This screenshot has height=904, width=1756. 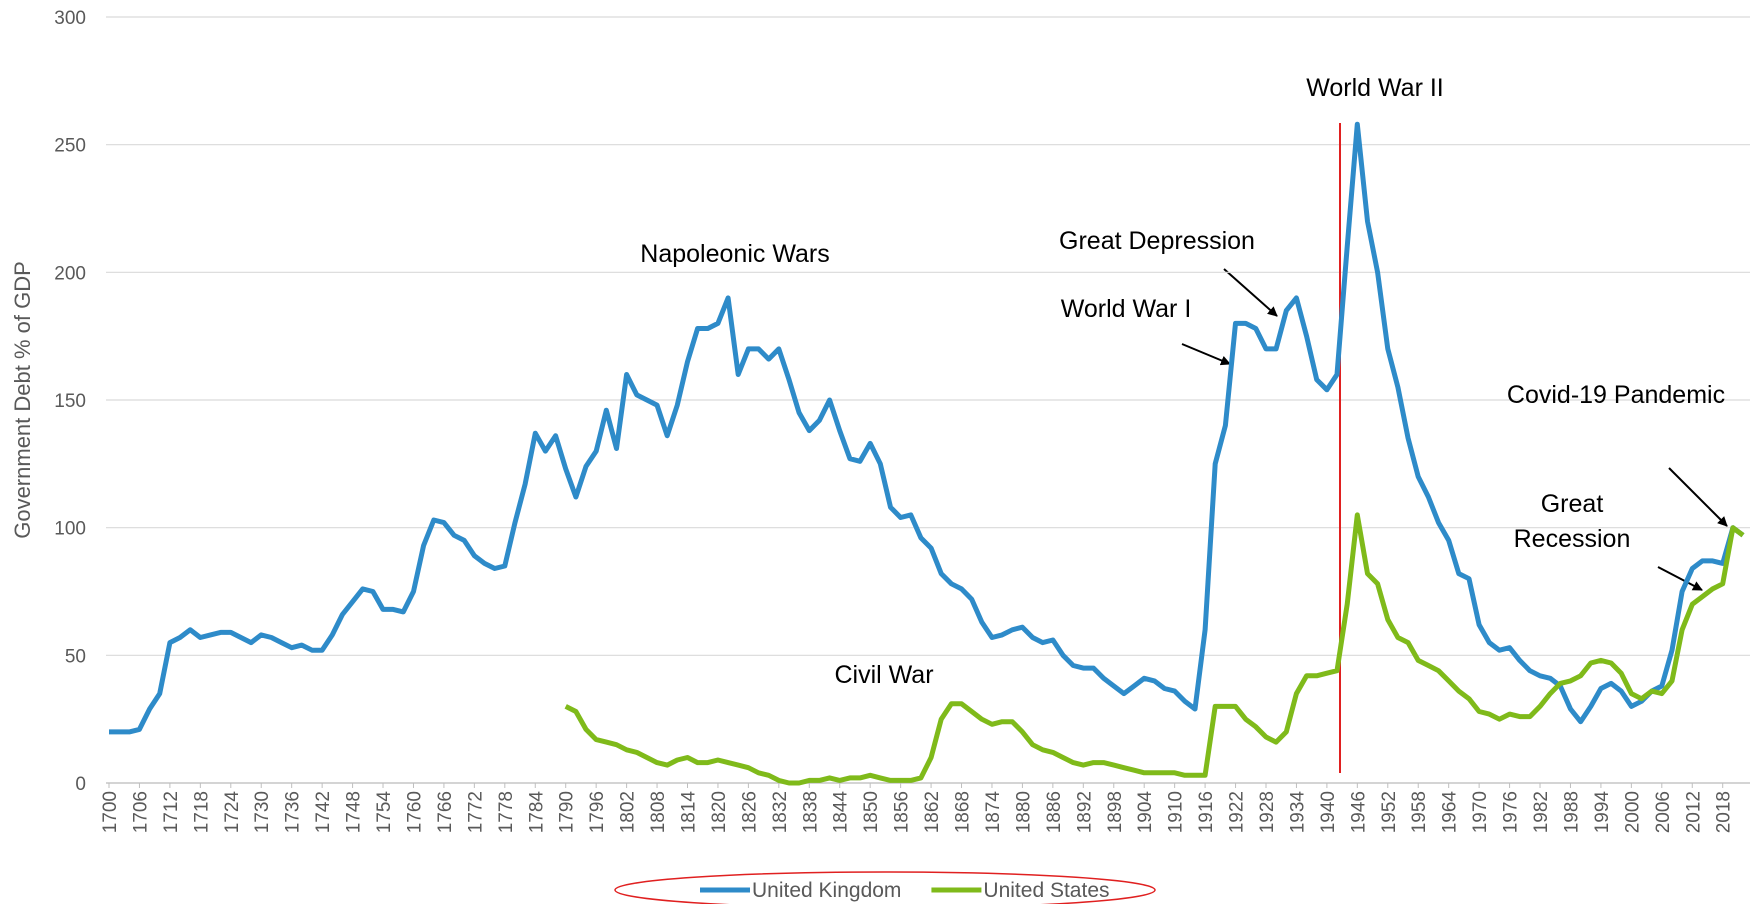 I want to click on y-tick-label: 250, so click(x=70, y=146).